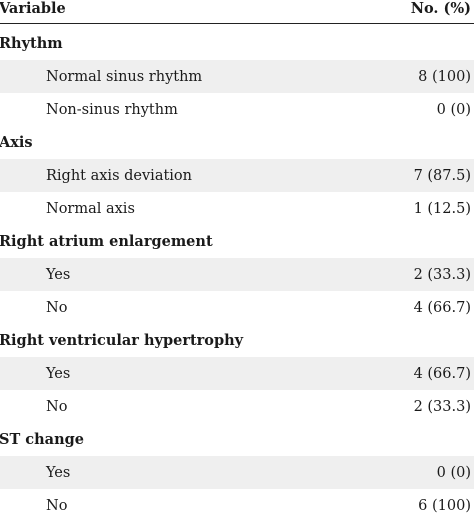 This screenshot has height=522, width=474. Describe the element at coordinates (237, 373) in the screenshot. I see `table-row: Yes 4 (66.7)` at that location.